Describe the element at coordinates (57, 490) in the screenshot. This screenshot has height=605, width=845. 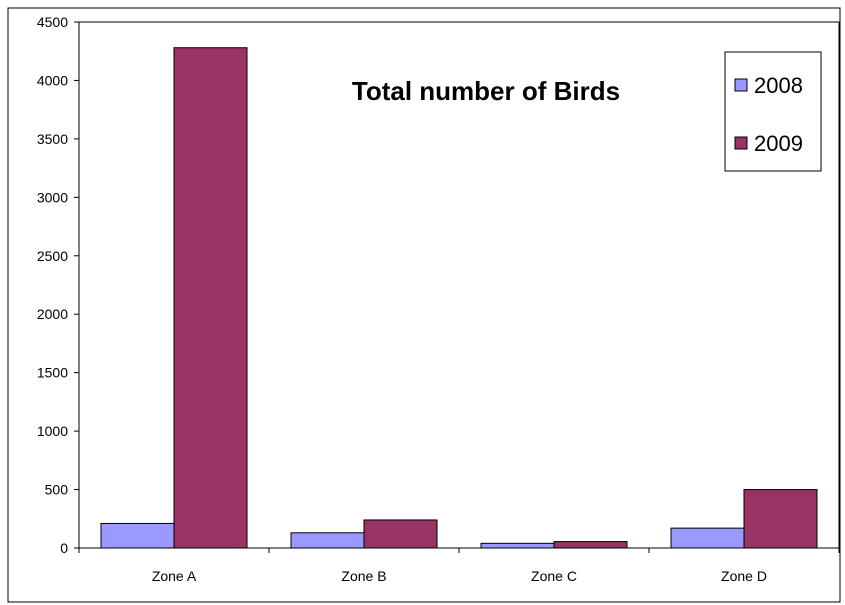
I see `y-tick-label: 500` at that location.